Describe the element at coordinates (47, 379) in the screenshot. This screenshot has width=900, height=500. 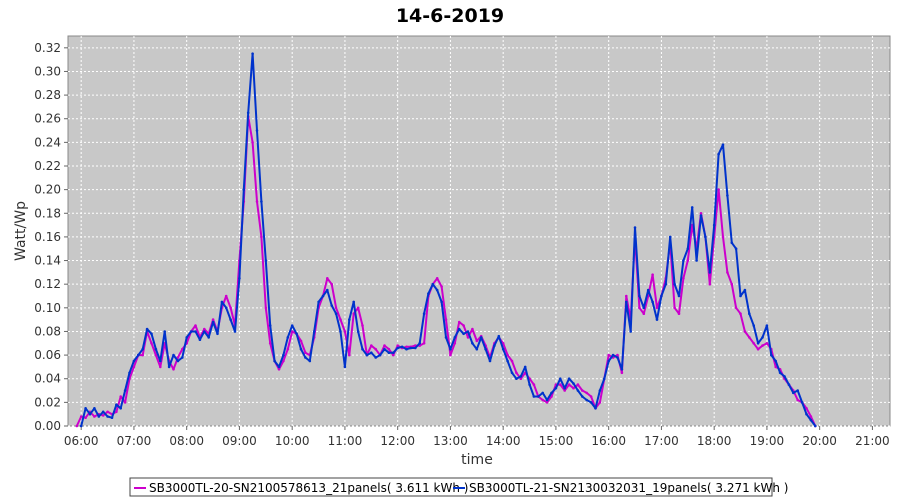
I see `y-tick-label: 0.04` at that location.